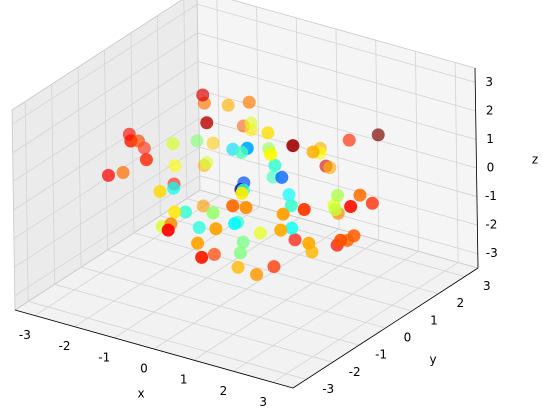 The image size is (543, 413). Describe the element at coordinates (224, 391) in the screenshot. I see `x-tick-label: 2` at that location.